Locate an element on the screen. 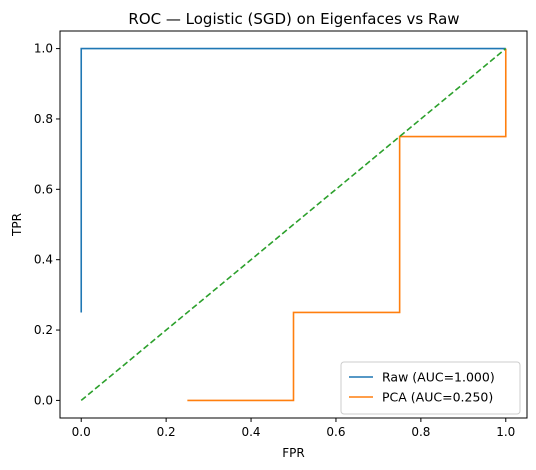 The image size is (536, 470). y-tick-label: 1.0 is located at coordinates (43, 49).